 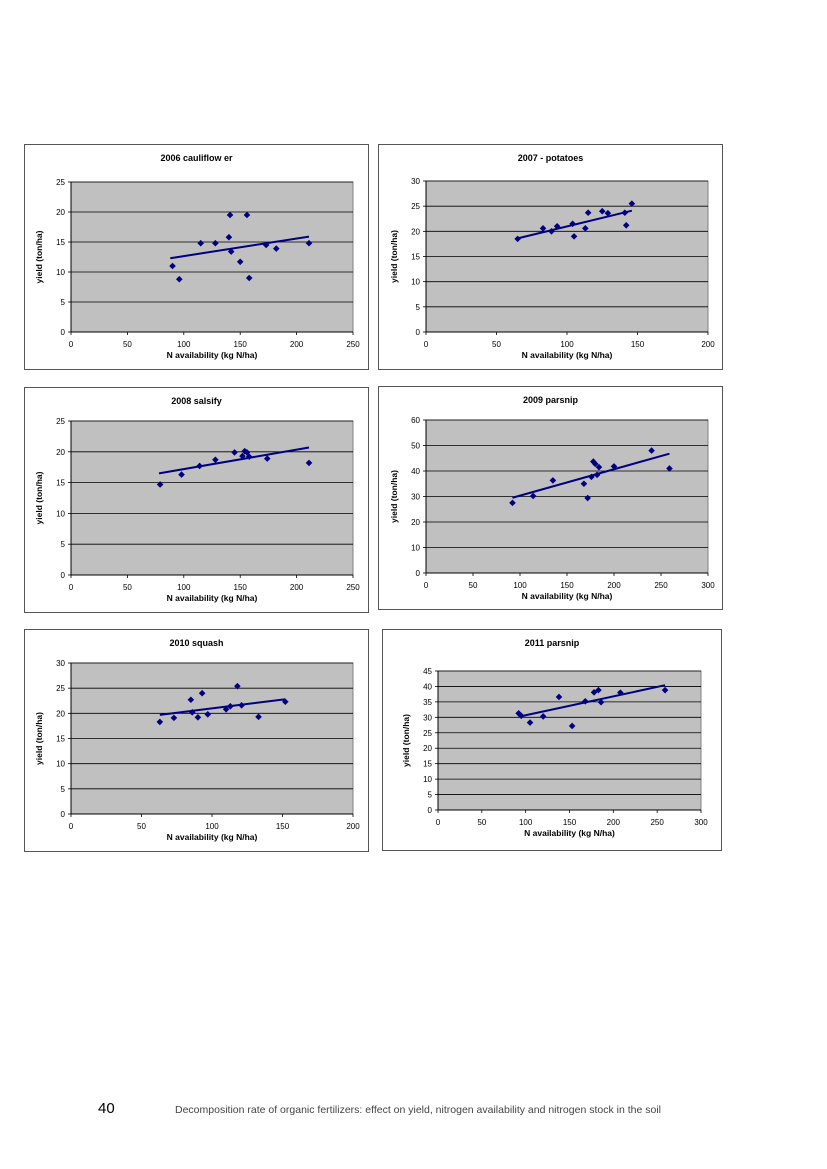 I want to click on chart-title: 2010 squash, so click(x=196, y=643).